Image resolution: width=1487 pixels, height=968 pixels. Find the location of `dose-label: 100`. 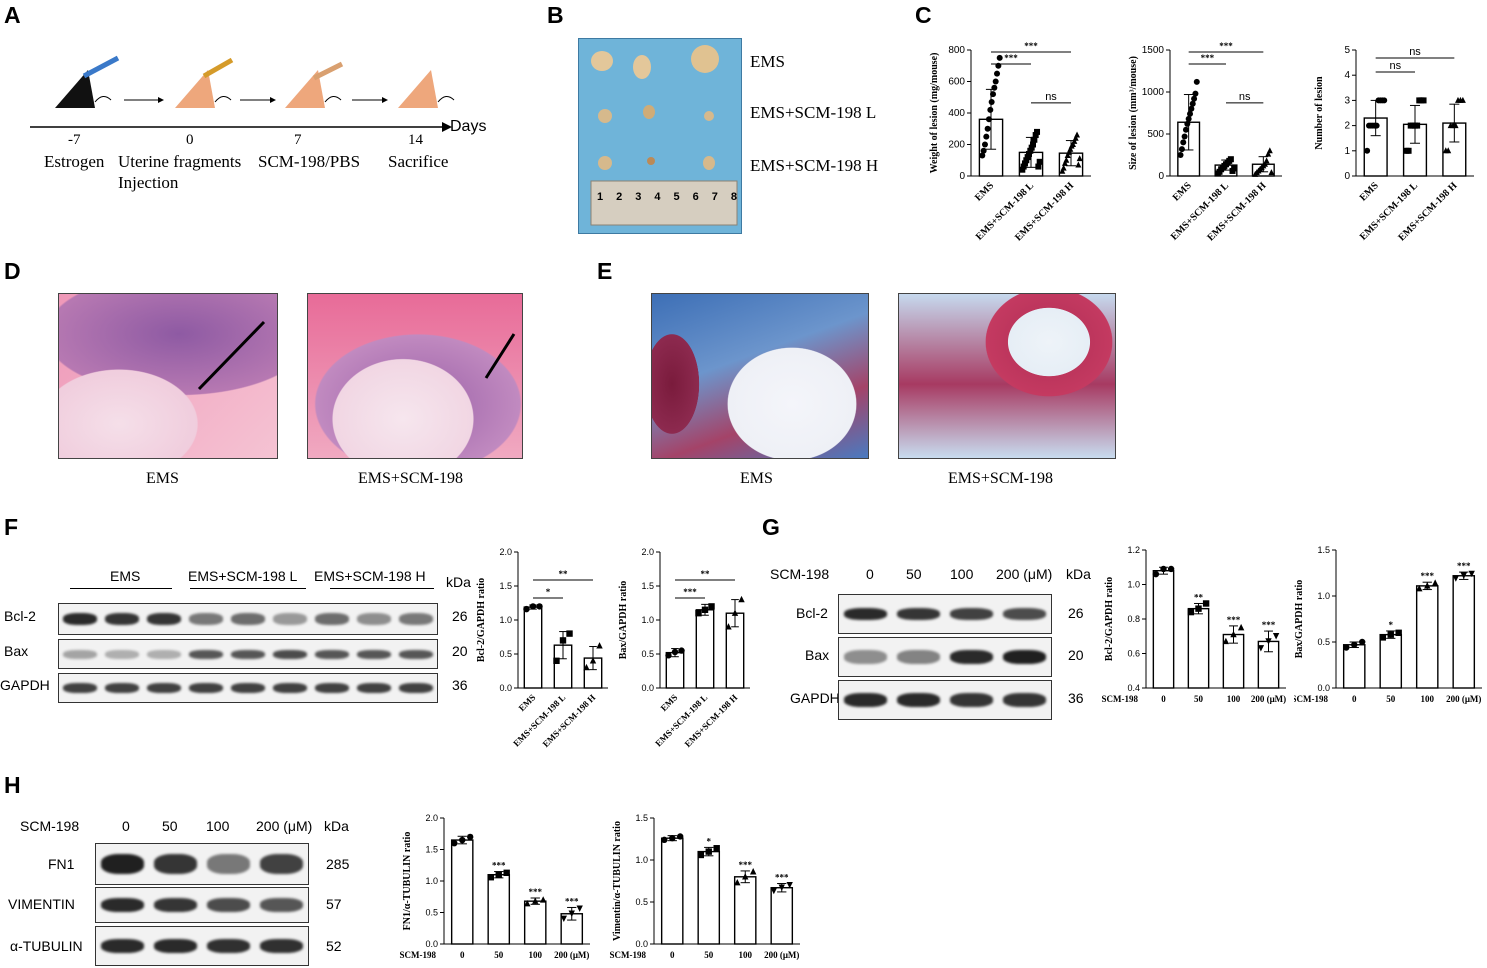

dose-label: 100 is located at coordinates (962, 574).